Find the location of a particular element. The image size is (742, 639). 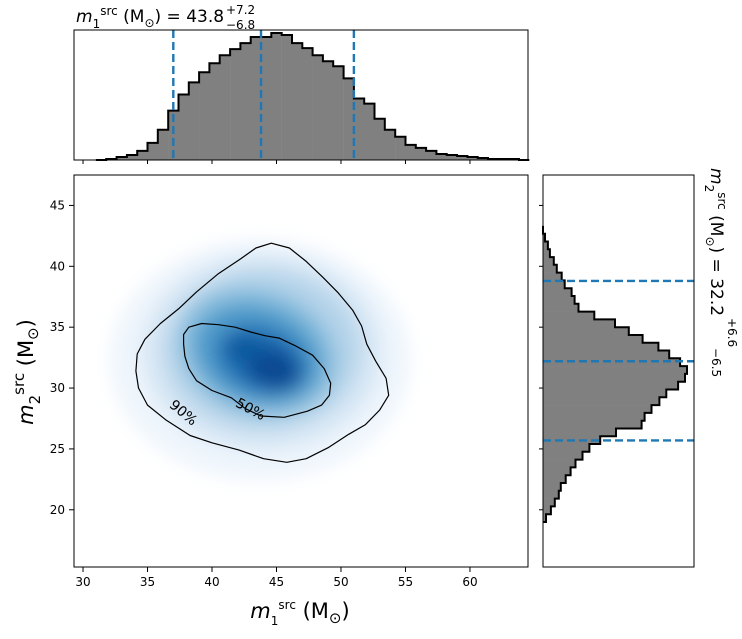

x-tick-label: 45 is located at coordinates (276, 582).